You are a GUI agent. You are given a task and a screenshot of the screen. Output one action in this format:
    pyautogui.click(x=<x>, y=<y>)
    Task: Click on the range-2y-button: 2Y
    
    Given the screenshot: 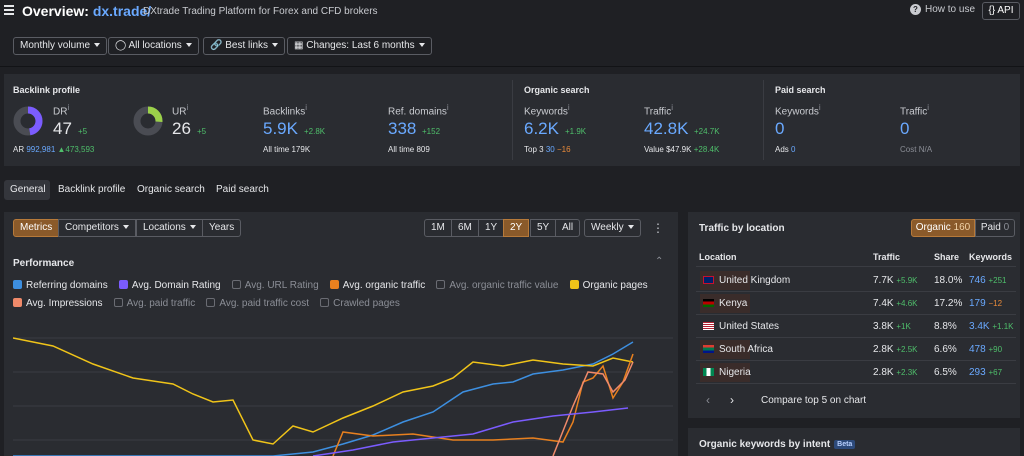 What is the action you would take?
    pyautogui.click(x=516, y=228)
    